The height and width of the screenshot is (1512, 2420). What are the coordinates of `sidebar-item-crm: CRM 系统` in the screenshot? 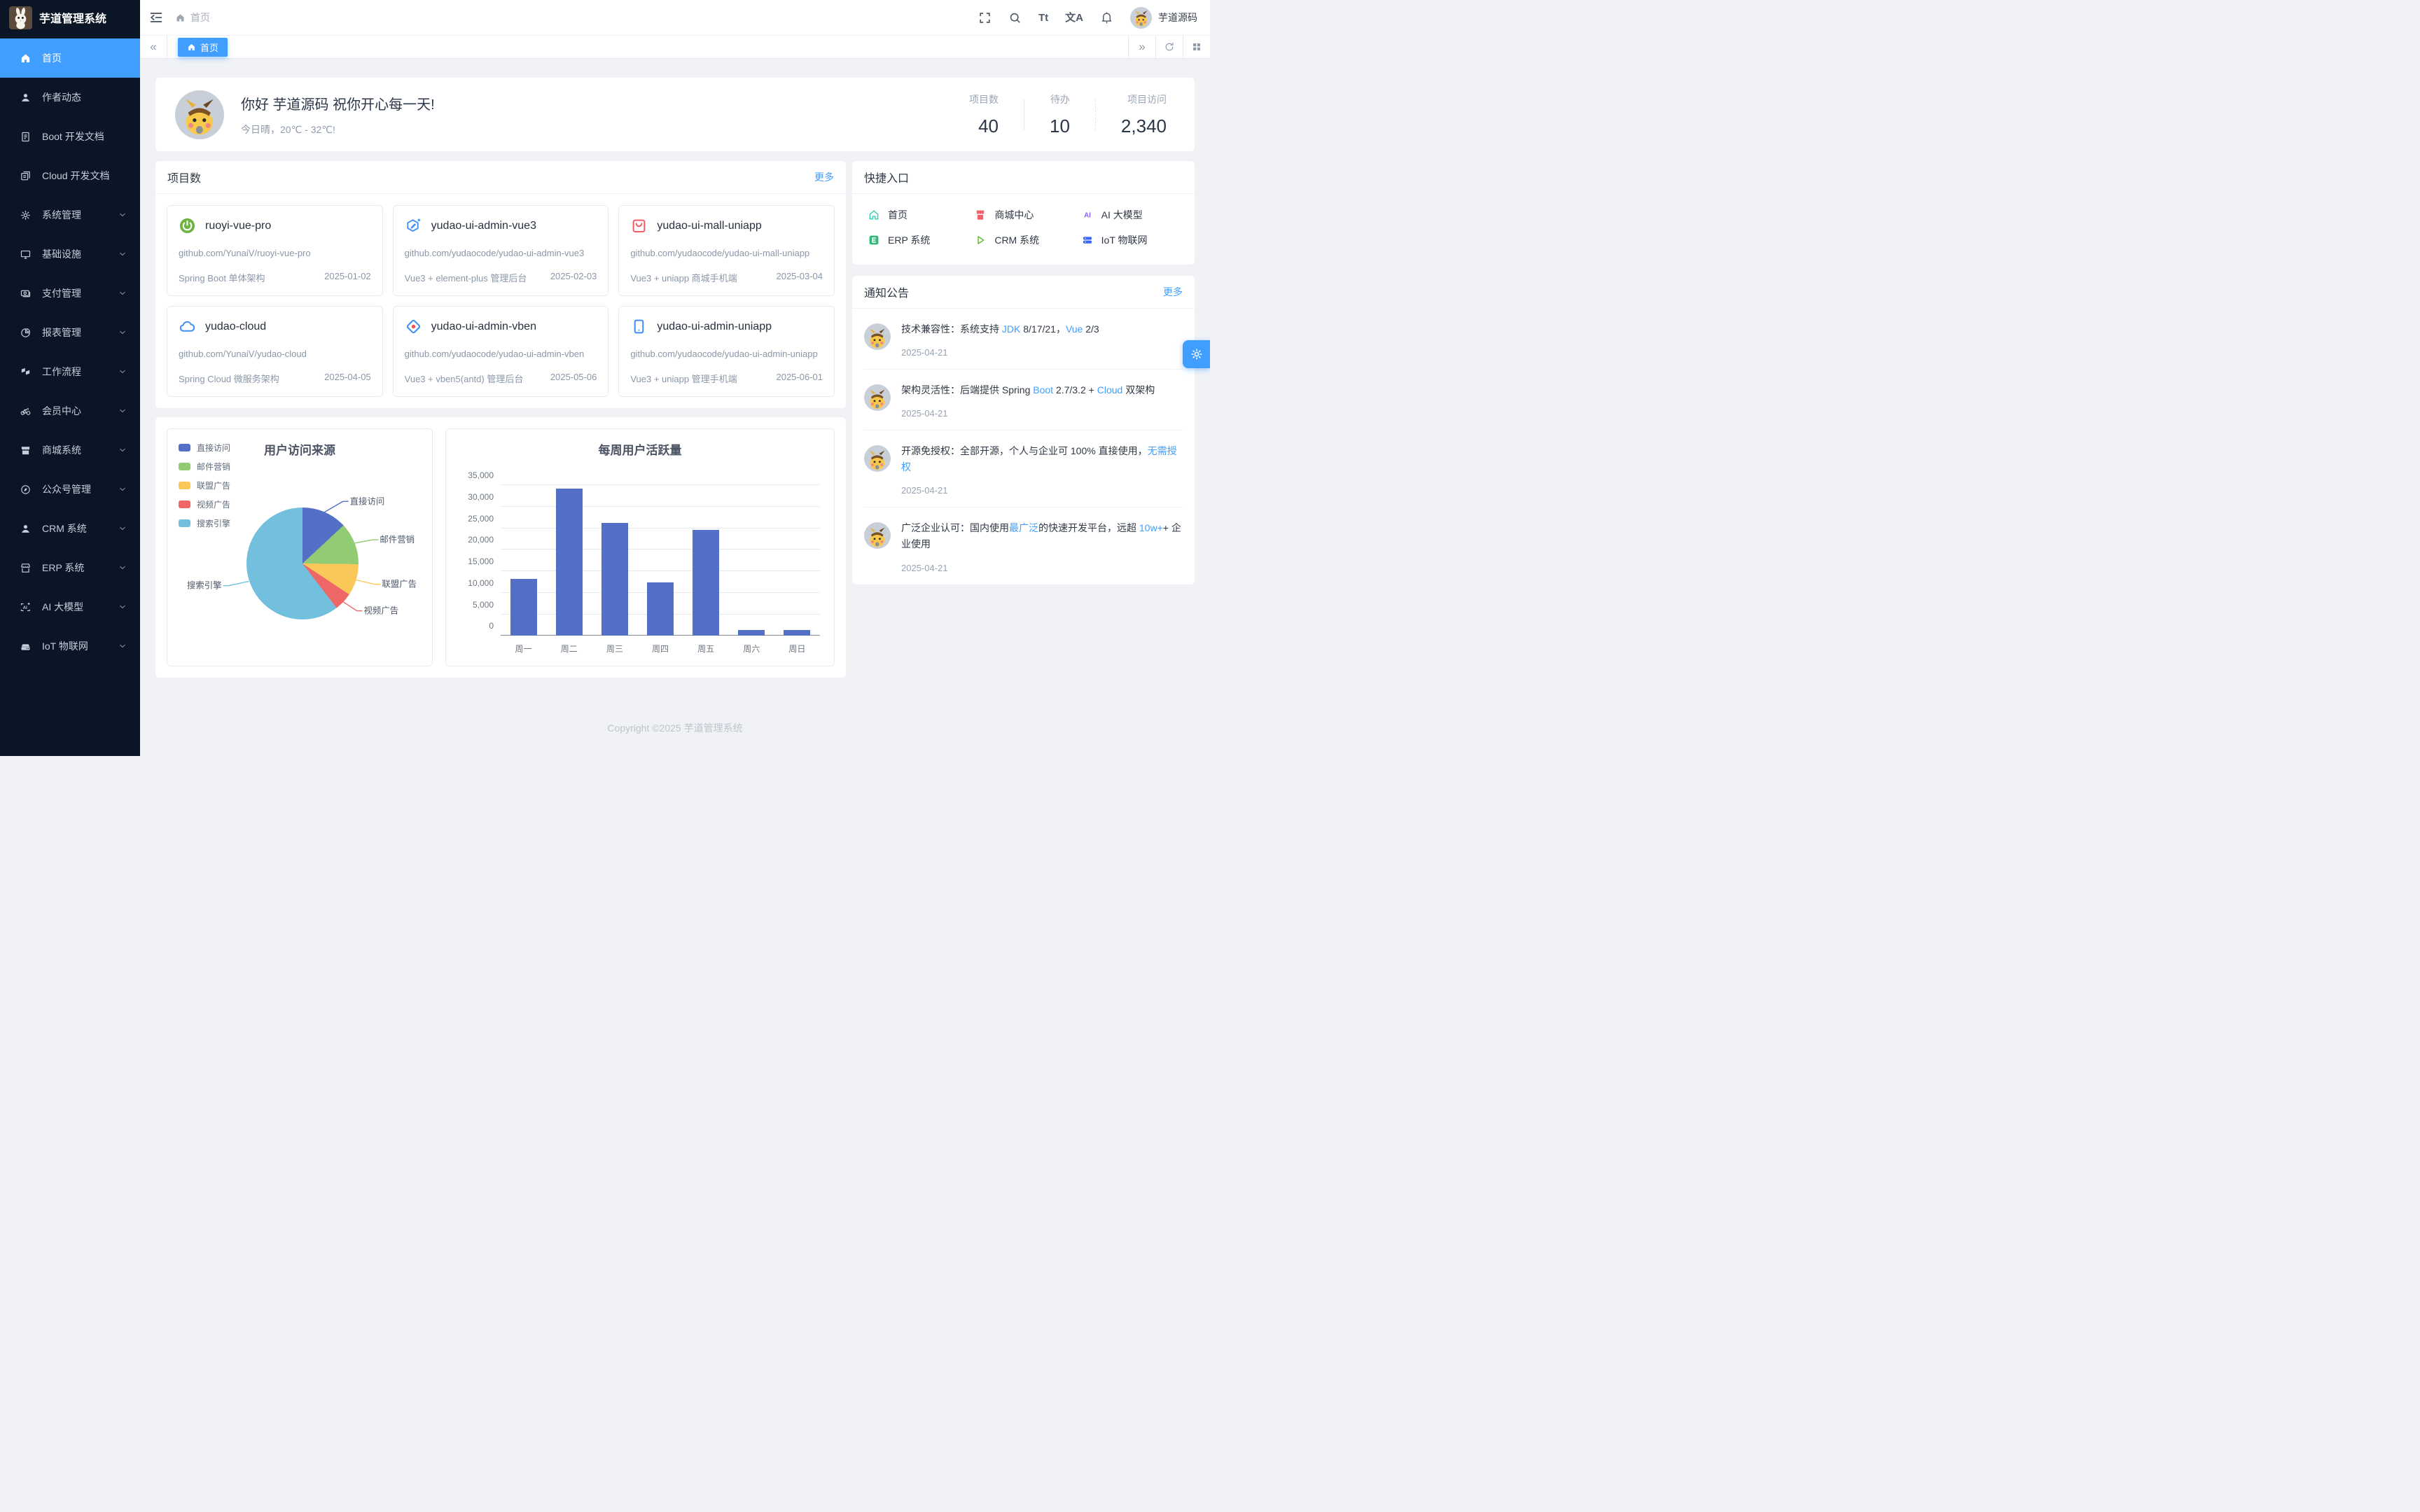 It's located at (70, 528).